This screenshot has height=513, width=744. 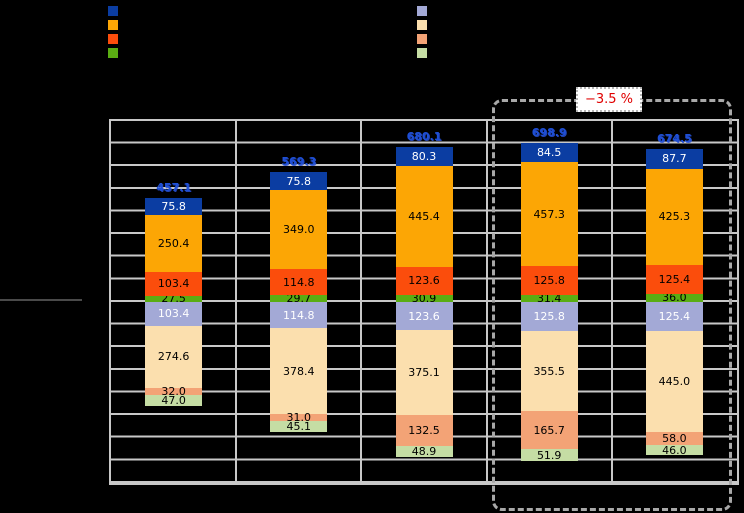 I want to click on bar-segment-peach: 31.0, so click(x=299, y=417).